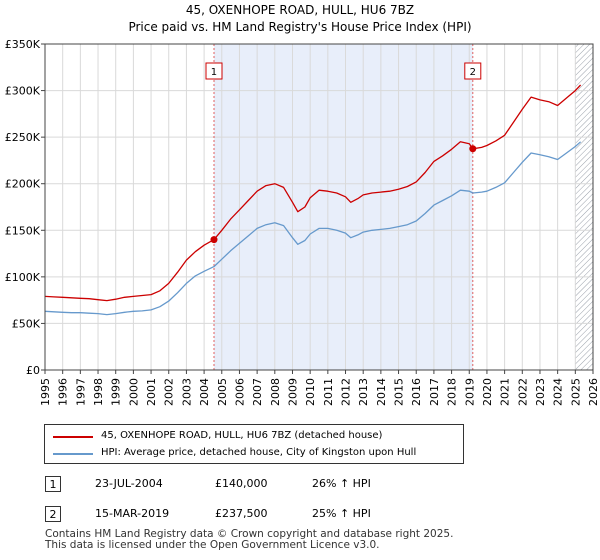  What do you see at coordinates (23, 91) in the screenshot?
I see `y-tick-label: £300K` at bounding box center [23, 91].